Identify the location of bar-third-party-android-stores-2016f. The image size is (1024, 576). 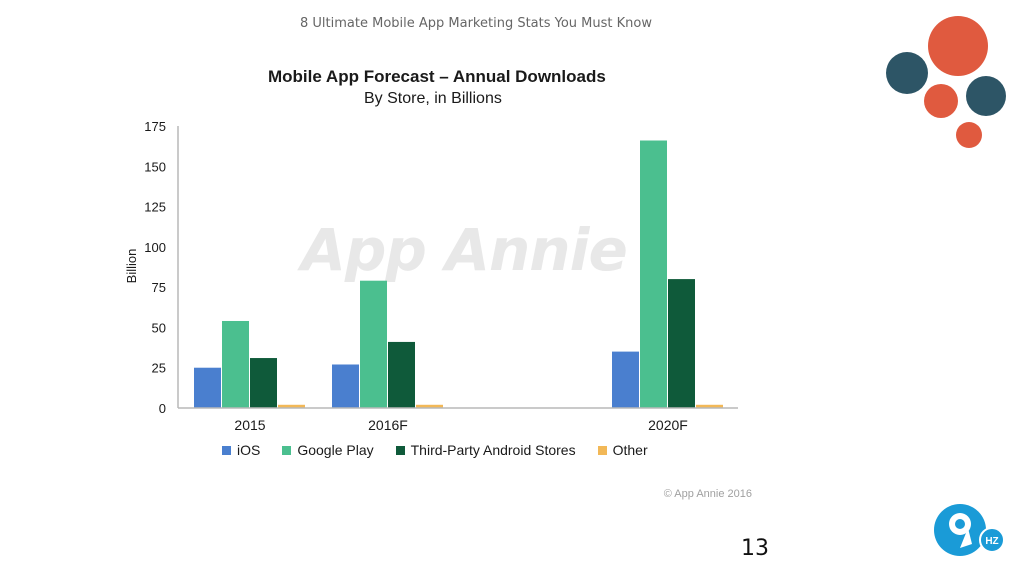
(401, 374).